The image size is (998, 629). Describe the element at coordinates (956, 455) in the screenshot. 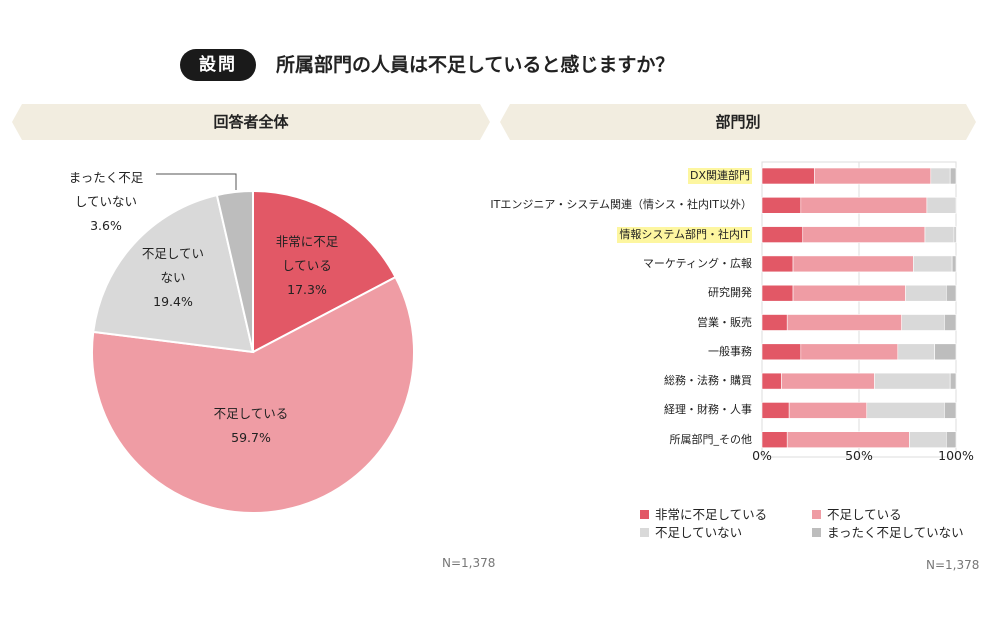

I see `bar-tick-label: 100%` at that location.